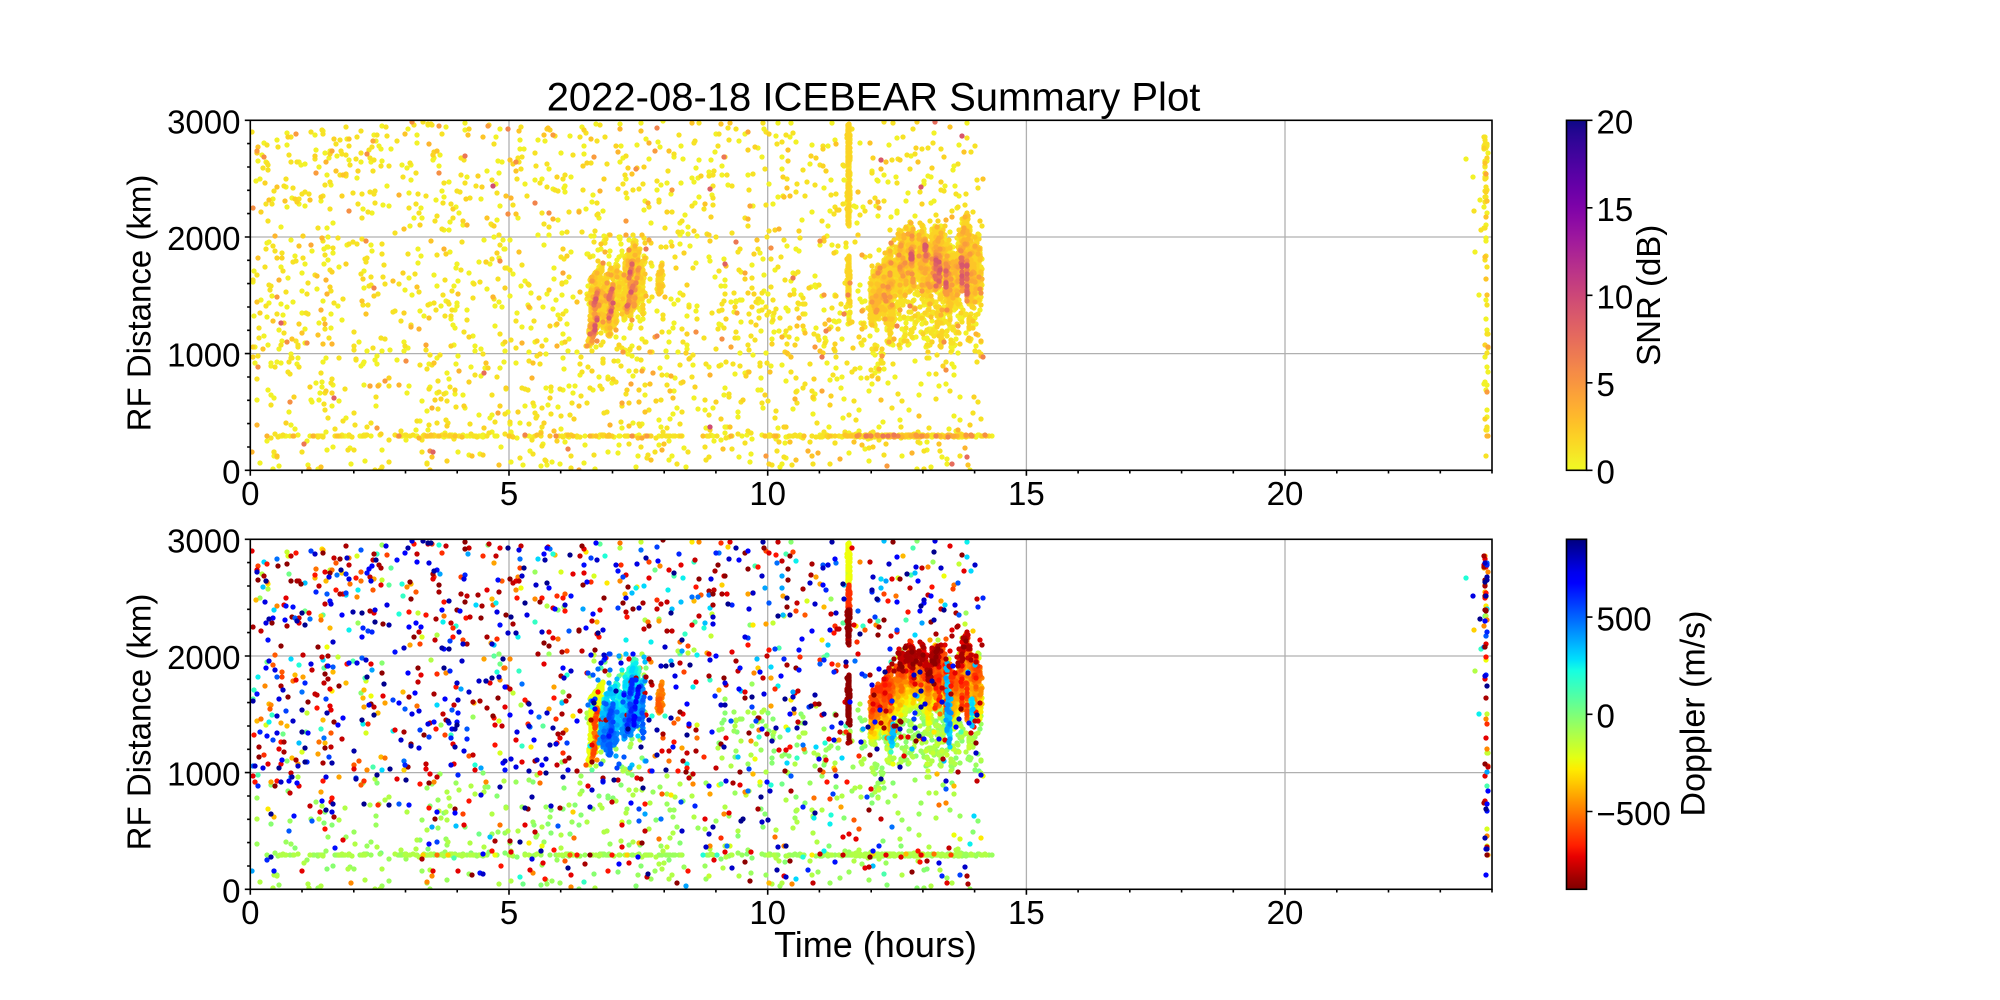  I want to click on svg-text: −500, so click(1634, 813).